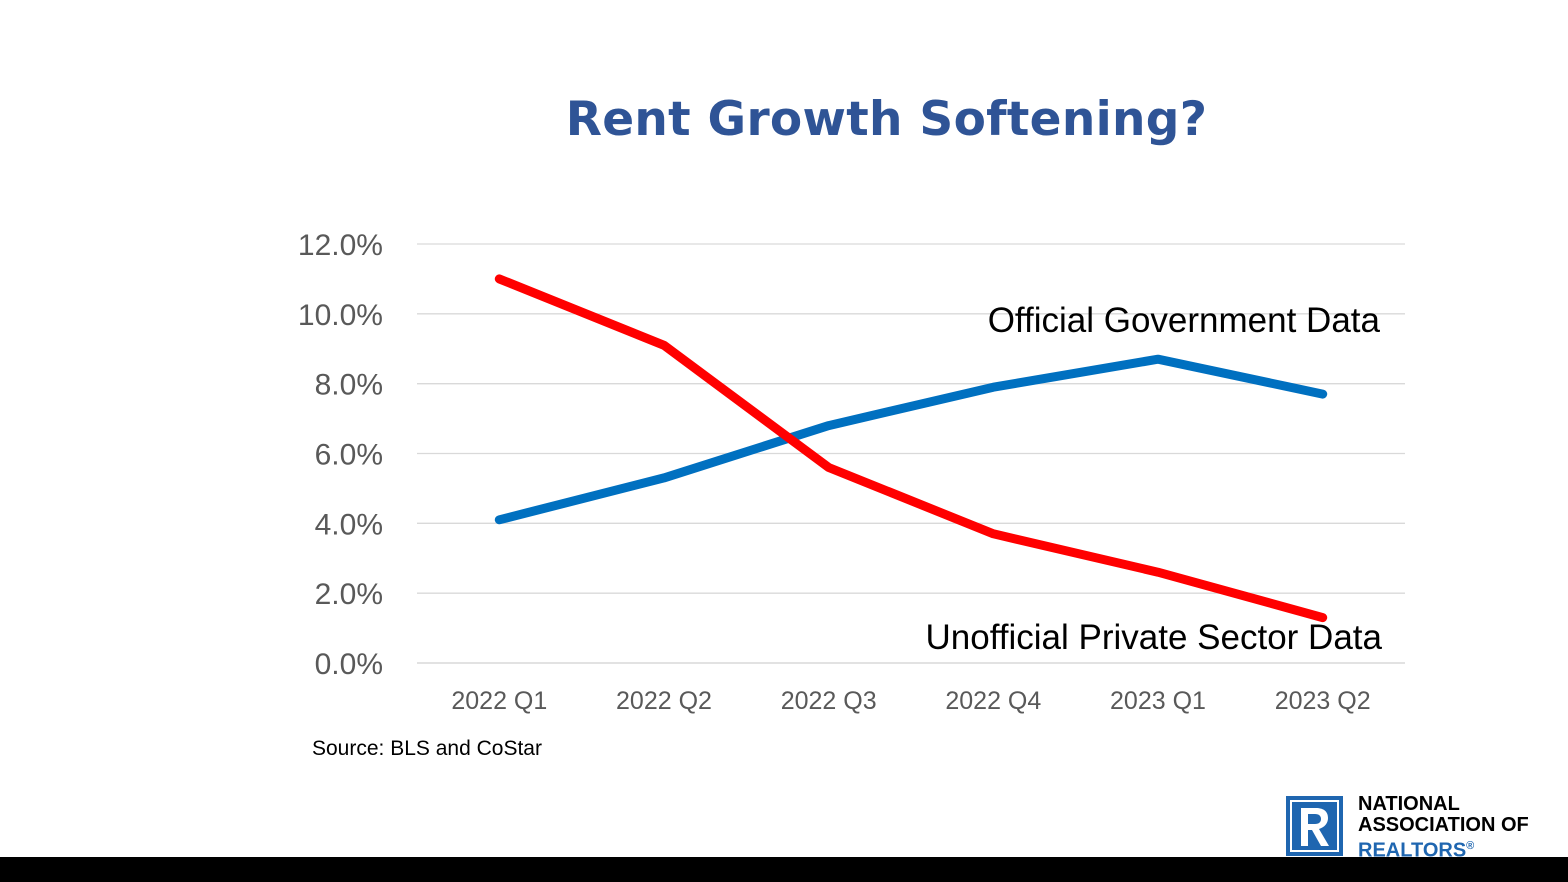  What do you see at coordinates (499, 701) in the screenshot?
I see `x-category-label: 2022 Q1` at bounding box center [499, 701].